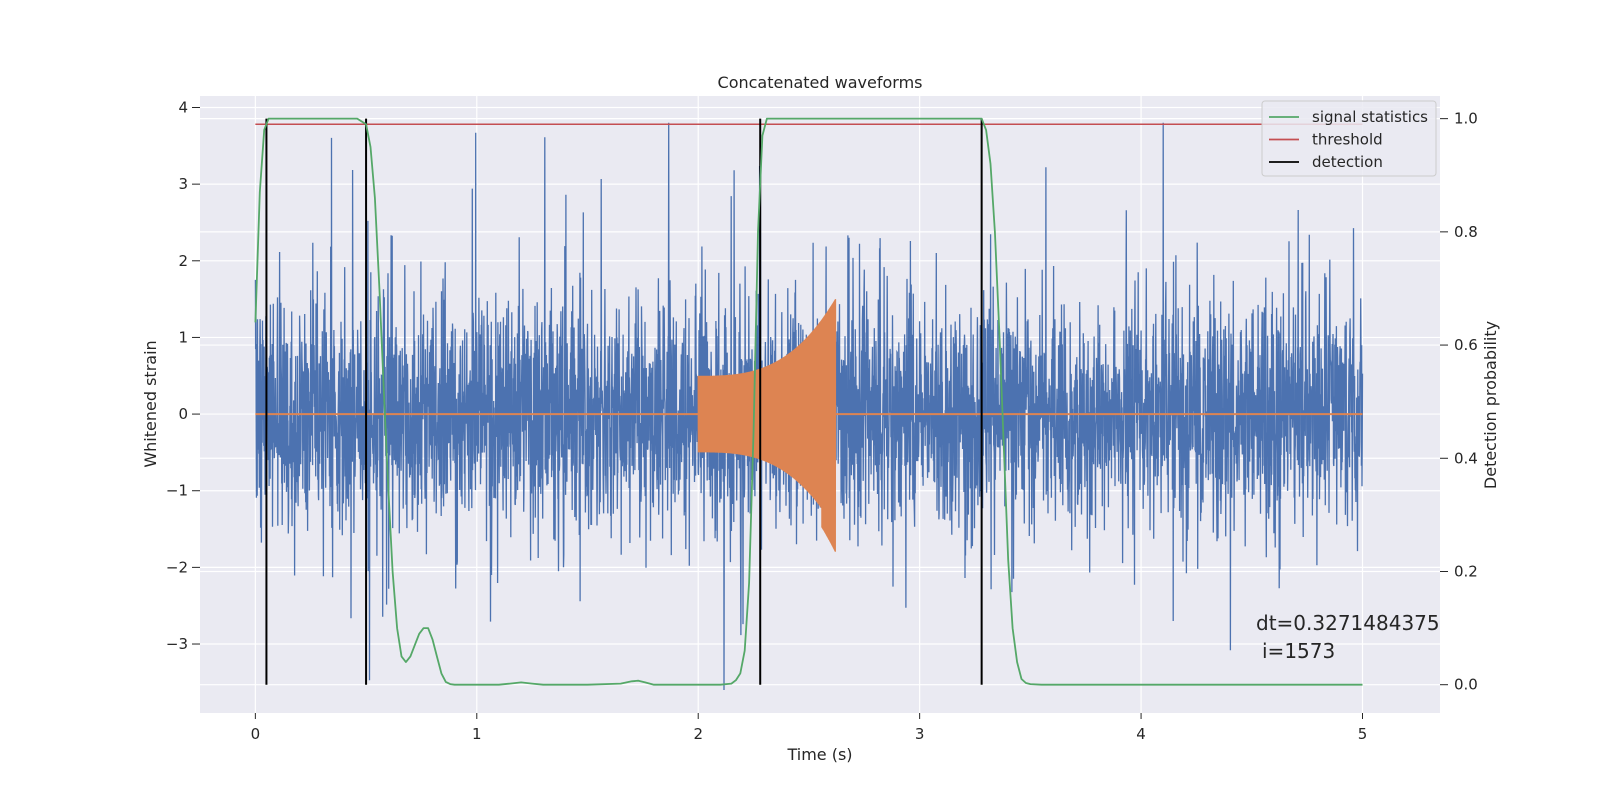 The height and width of the screenshot is (800, 1600). I want to click on legend-box, so click(1349, 138).